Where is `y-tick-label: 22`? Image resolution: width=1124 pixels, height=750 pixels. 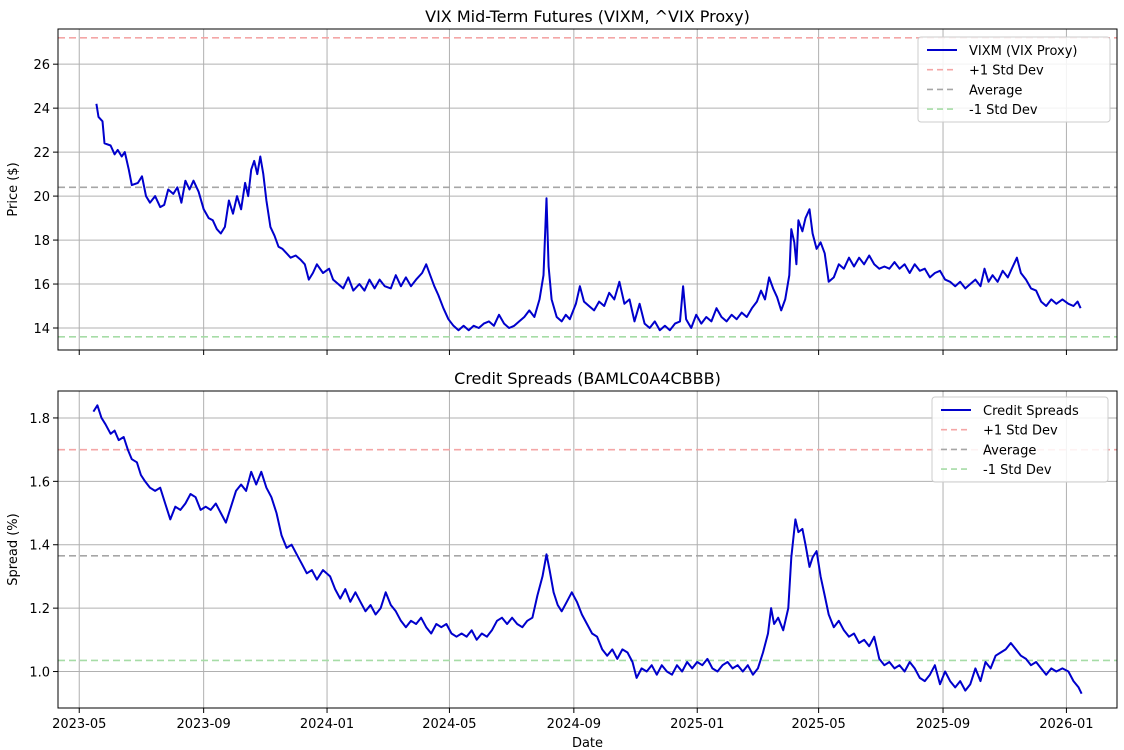 y-tick-label: 22 is located at coordinates (41, 153).